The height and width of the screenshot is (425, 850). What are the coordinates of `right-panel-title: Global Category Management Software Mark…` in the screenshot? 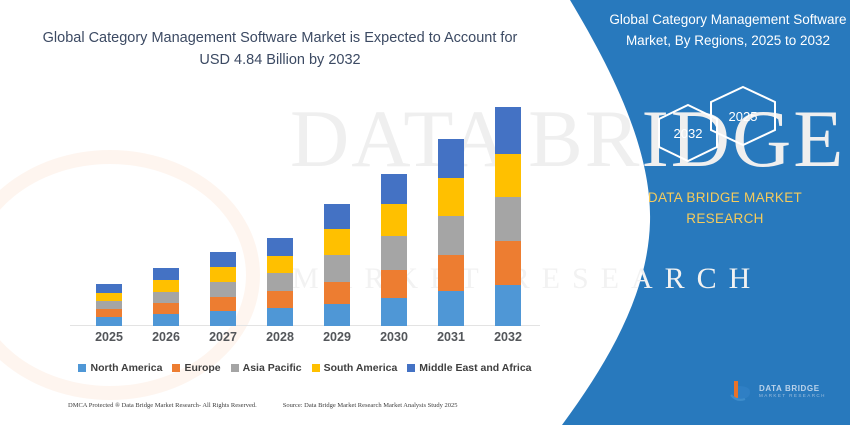 It's located at (728, 30).